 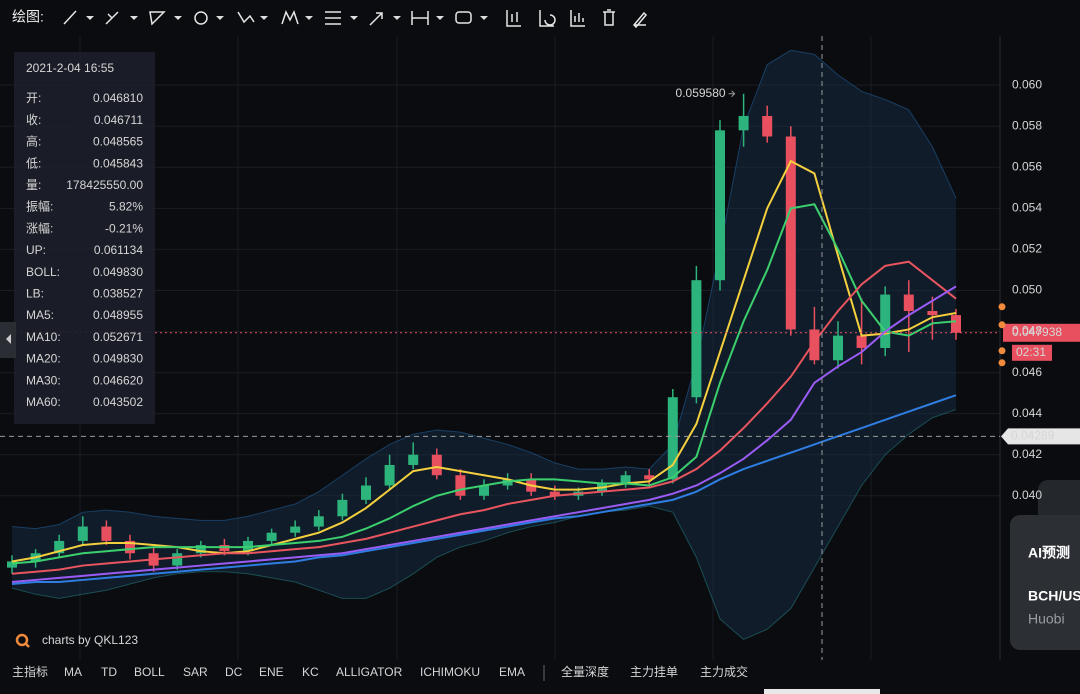 What do you see at coordinates (1031, 352) in the screenshot?
I see `countdown-label: 02:31` at bounding box center [1031, 352].